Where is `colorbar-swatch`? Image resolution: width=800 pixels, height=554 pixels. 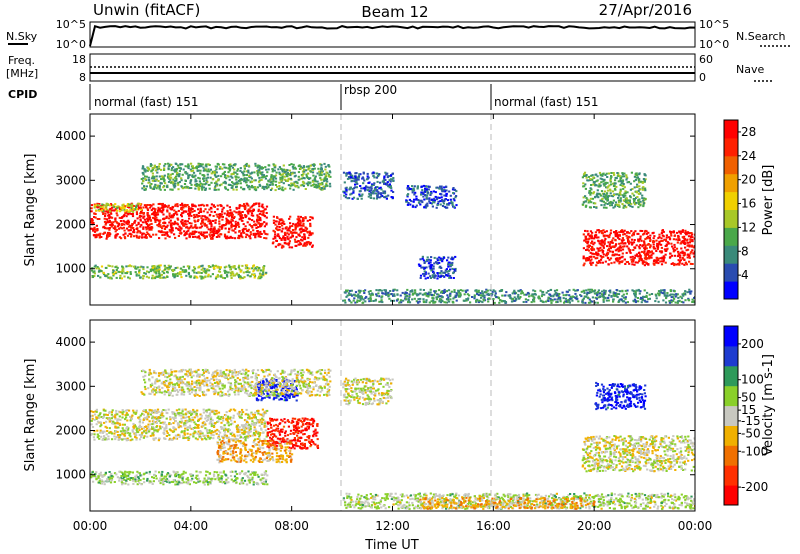 colorbar-swatch is located at coordinates (731, 236).